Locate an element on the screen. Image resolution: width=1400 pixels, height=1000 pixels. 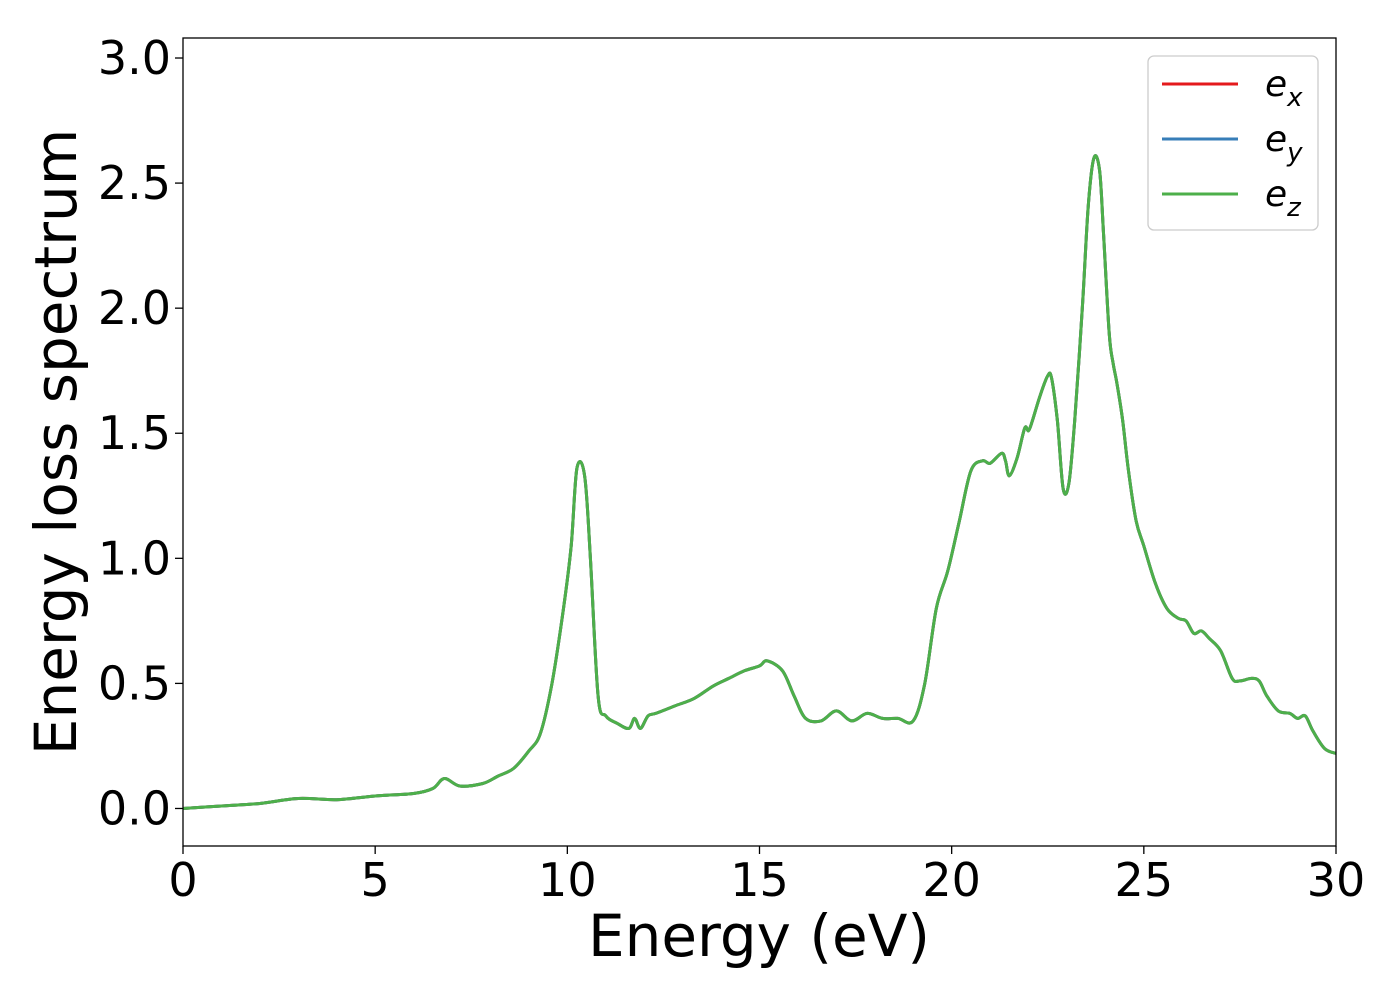
x-tick-label: 0 is located at coordinates (182, 880).